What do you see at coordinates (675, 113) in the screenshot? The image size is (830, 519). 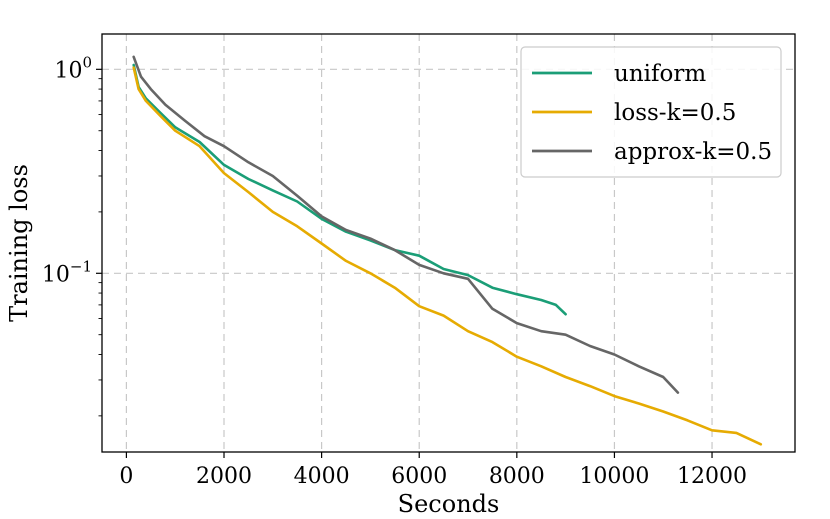 I see `legend-label: loss-k=0.5` at bounding box center [675, 113].